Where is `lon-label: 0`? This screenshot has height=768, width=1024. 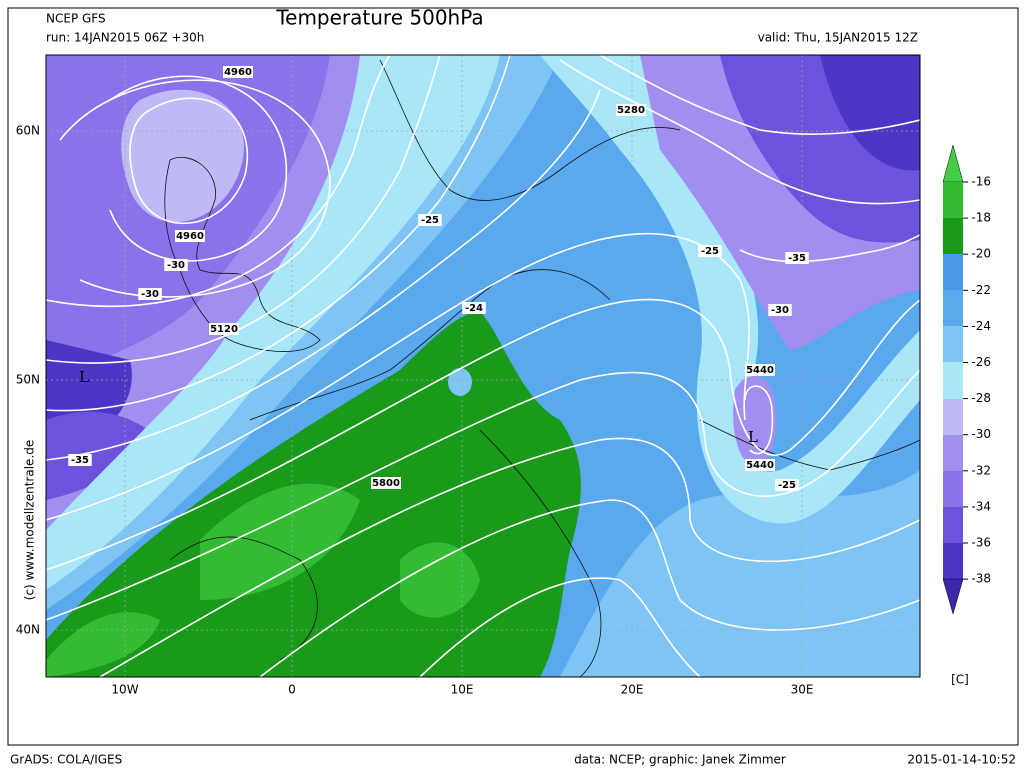
lon-label: 0 is located at coordinates (292, 690).